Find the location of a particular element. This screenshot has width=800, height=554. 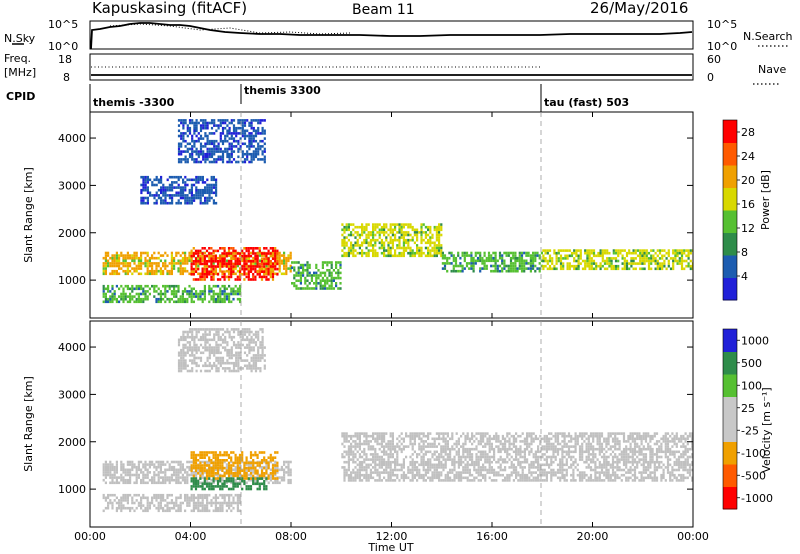

time-tick-label: 12:00 is located at coordinates (392, 536).